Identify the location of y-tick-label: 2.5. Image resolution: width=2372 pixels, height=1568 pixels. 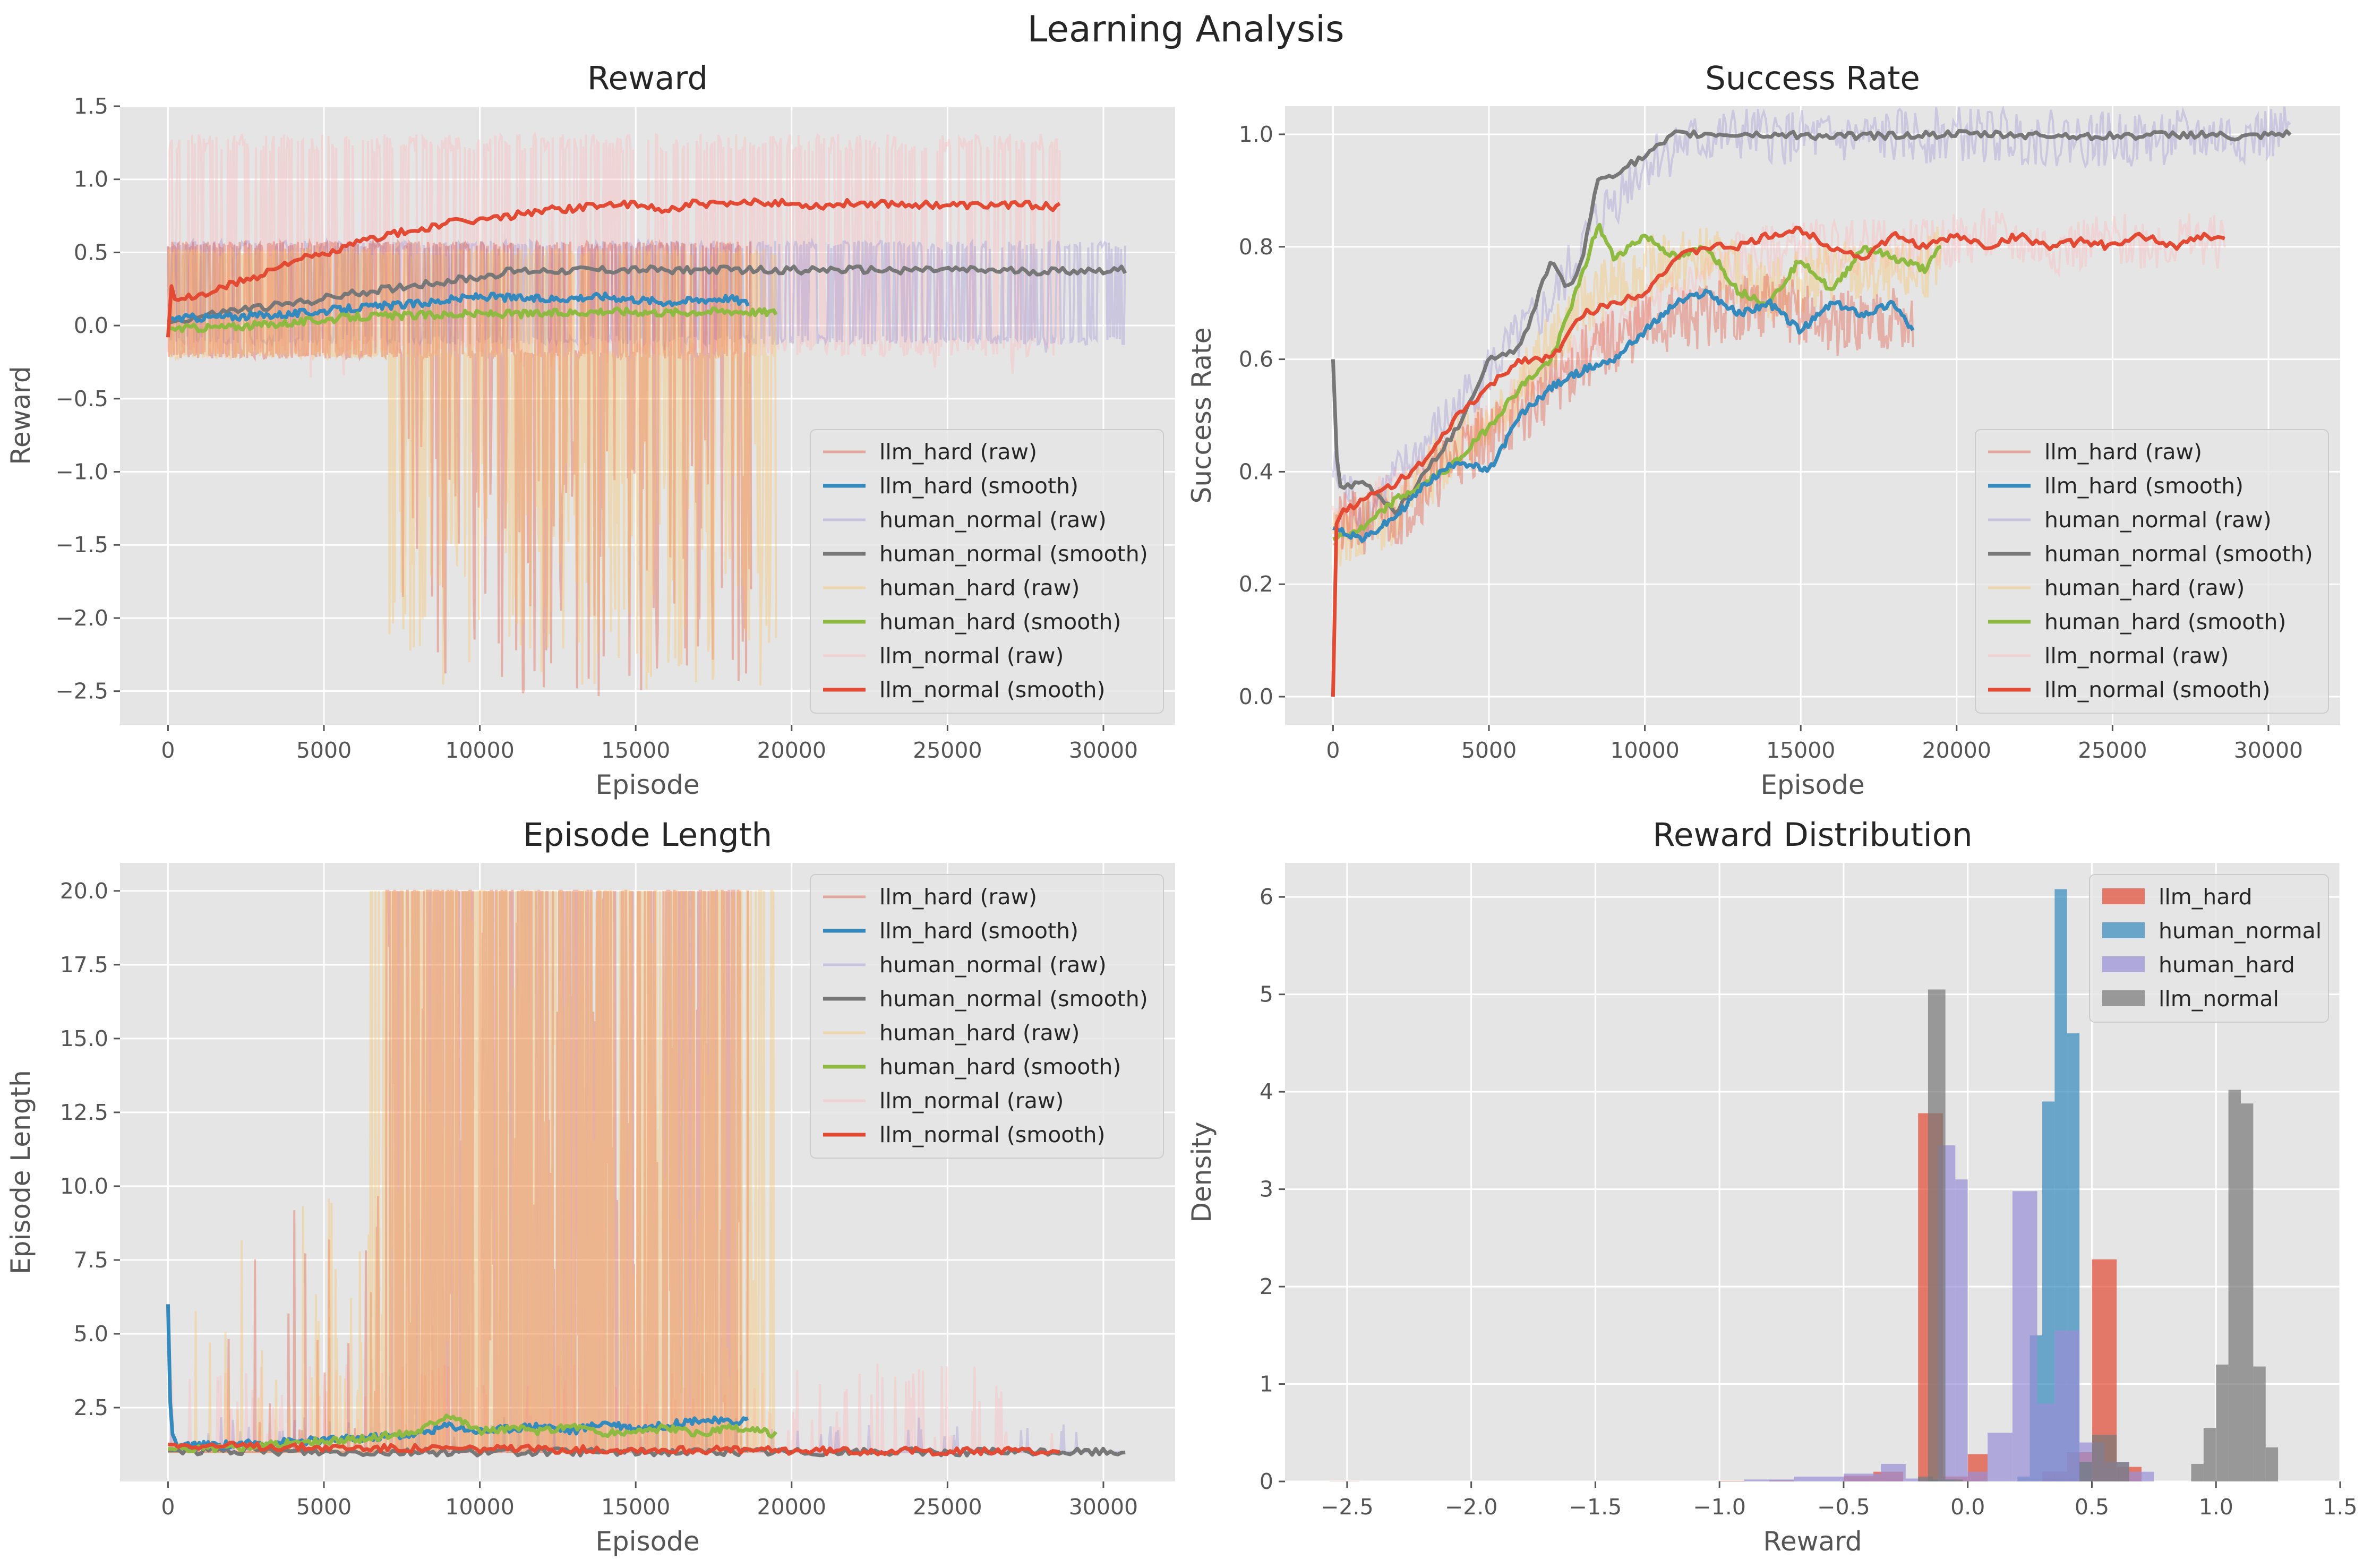
(91, 1407).